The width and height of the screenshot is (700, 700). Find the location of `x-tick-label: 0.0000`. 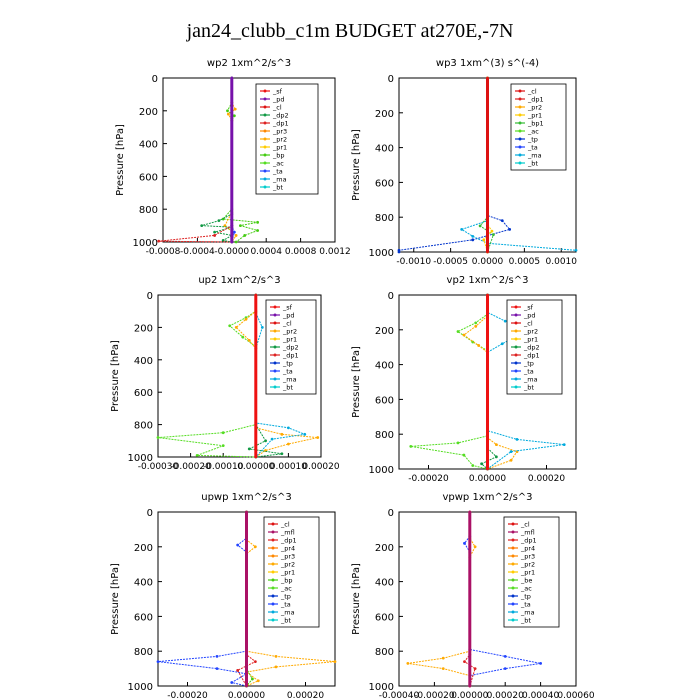

x-tick-label: 0.0000 is located at coordinates (488, 262).